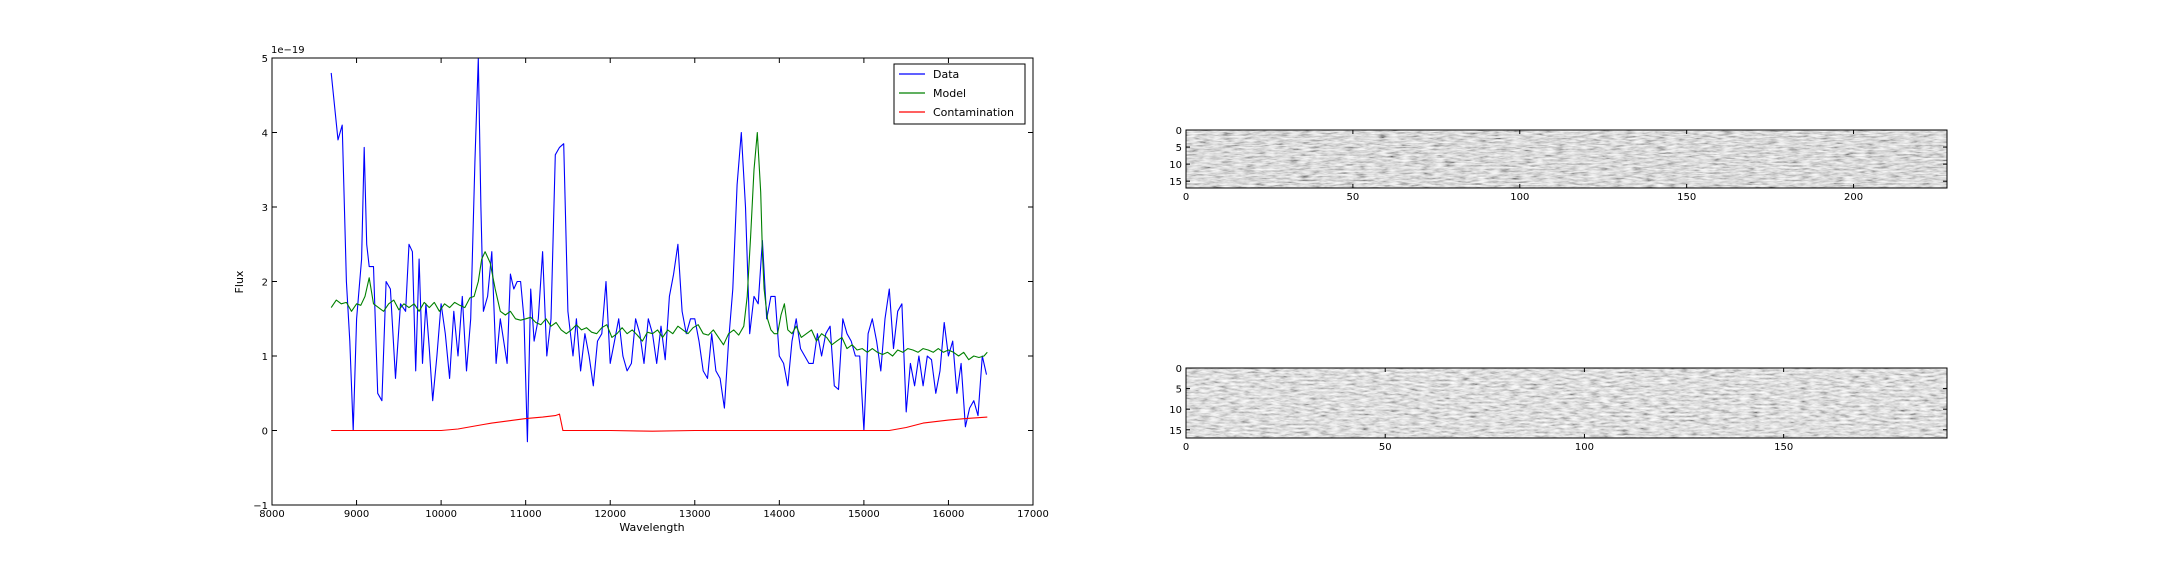 This screenshot has width=2160, height=576. Describe the element at coordinates (265, 357) in the screenshot. I see `y-tick-label: 1` at that location.